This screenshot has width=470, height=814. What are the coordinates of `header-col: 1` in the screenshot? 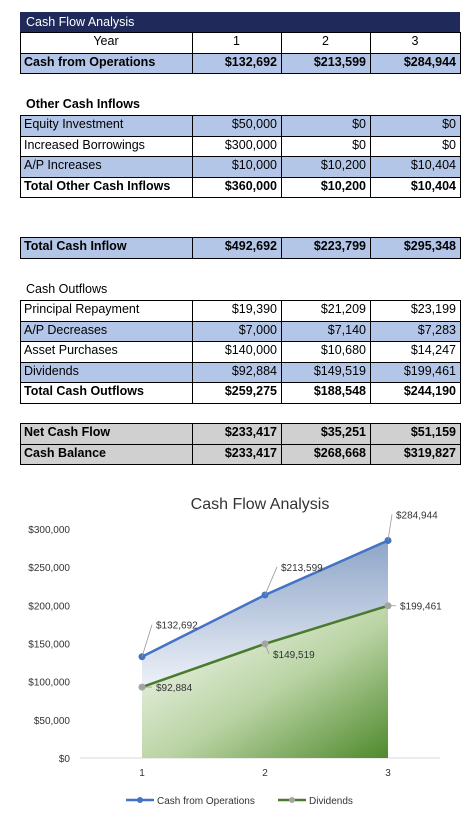 It's located at (236, 41).